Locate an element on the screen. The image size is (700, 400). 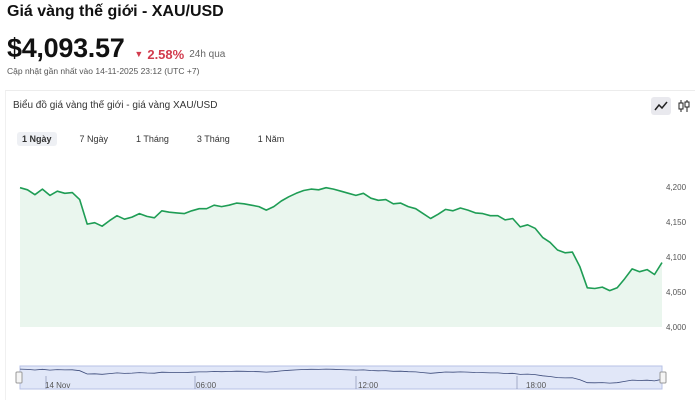
page-title: Giá vàng thế giới - XAU/USD is located at coordinates (115, 11).